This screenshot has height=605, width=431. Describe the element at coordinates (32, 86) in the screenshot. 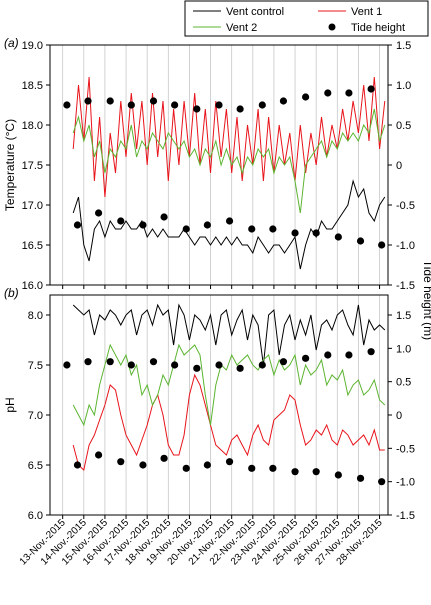

I see `y-tick-label: 18.5` at that location.